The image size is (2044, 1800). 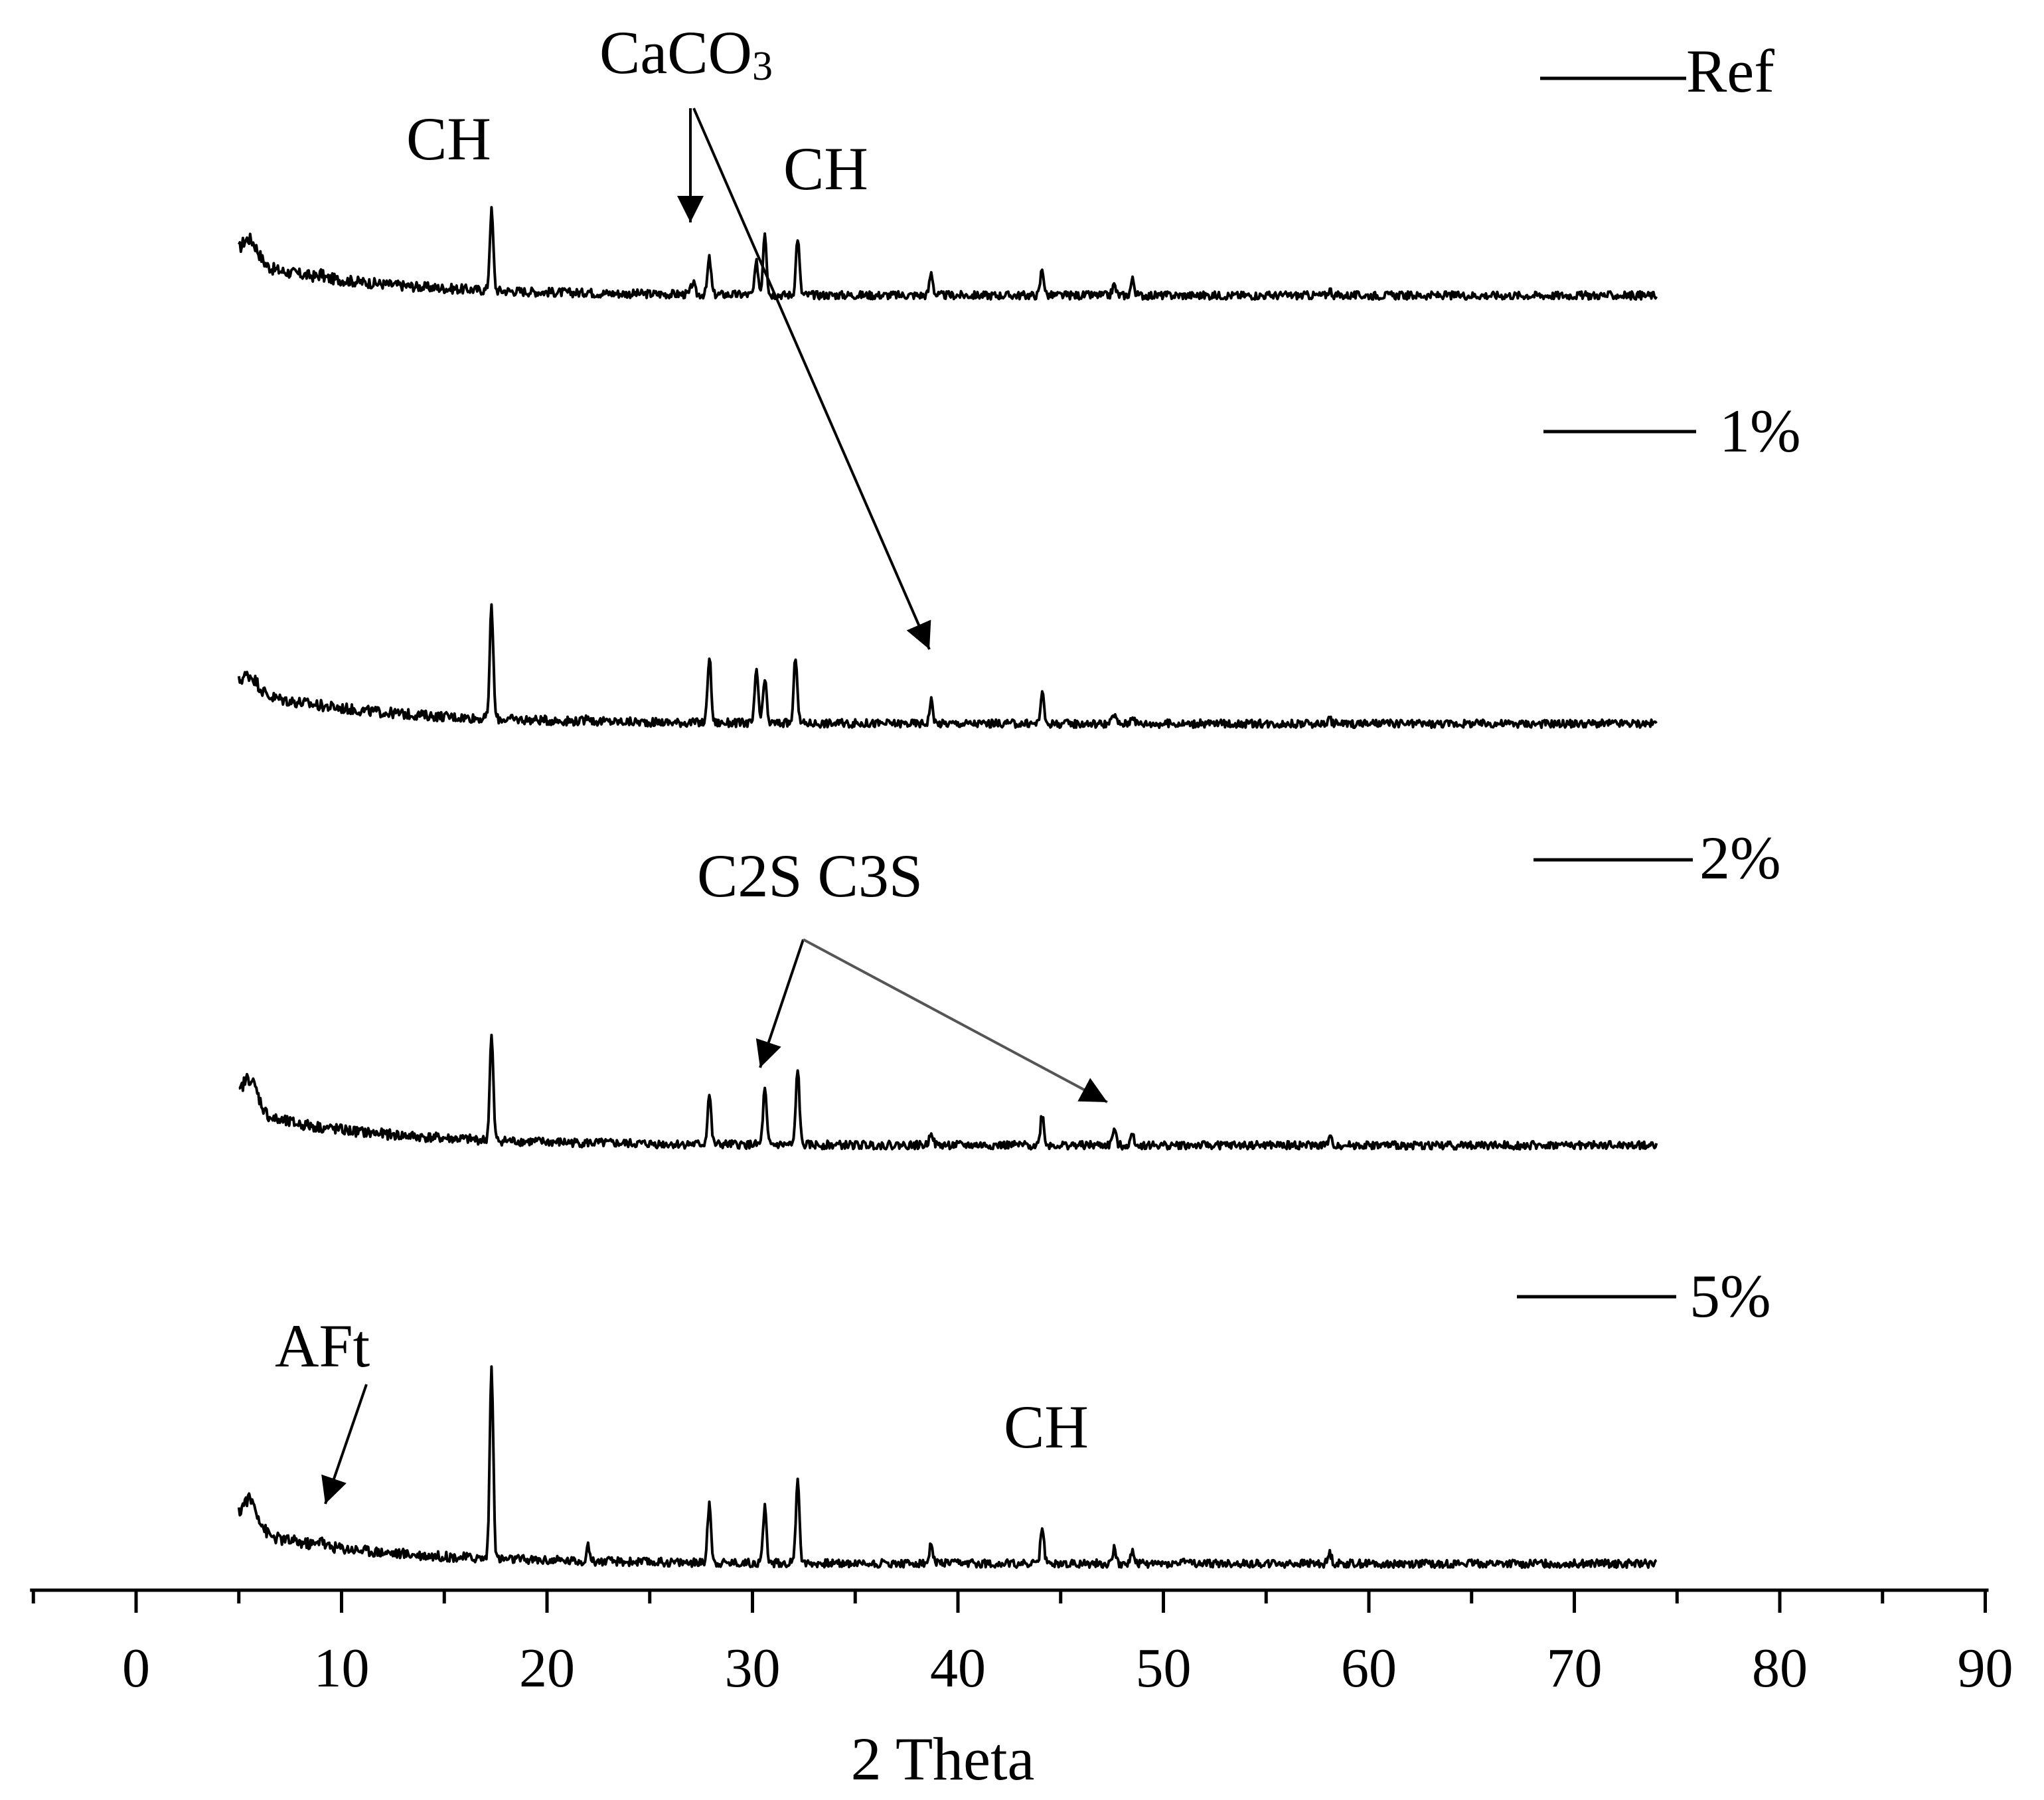 I want to click on x-tick-label: 10, so click(x=342, y=1668).